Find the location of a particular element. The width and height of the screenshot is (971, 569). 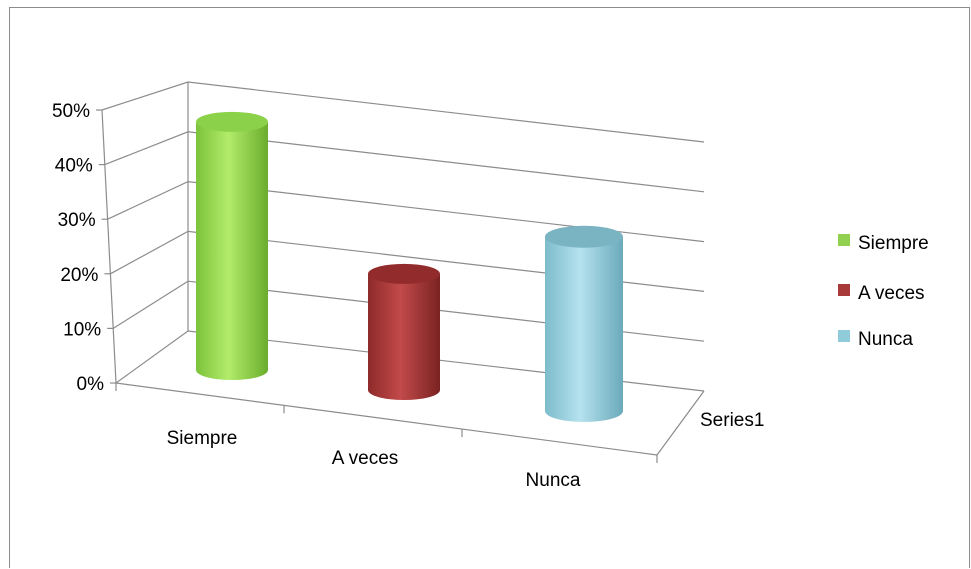

gridline is located at coordinates (403, 112).